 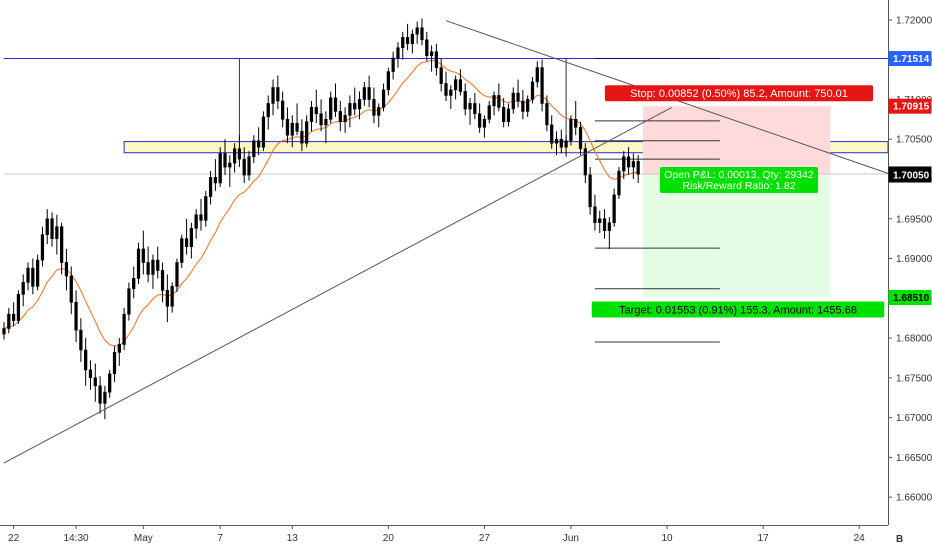 I want to click on time-tick-label: 17, so click(x=764, y=538).